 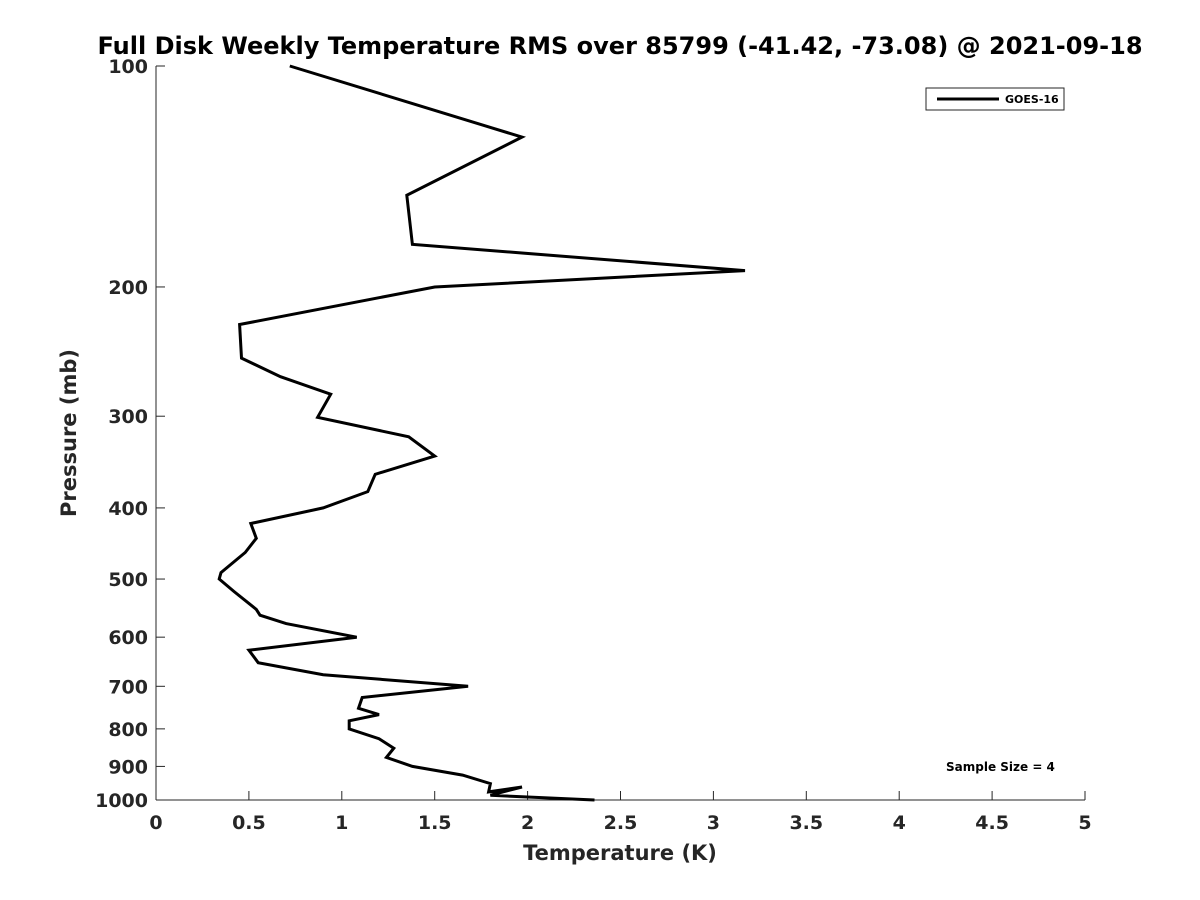 I want to click on y-tick-label: 900, so click(x=128, y=767).